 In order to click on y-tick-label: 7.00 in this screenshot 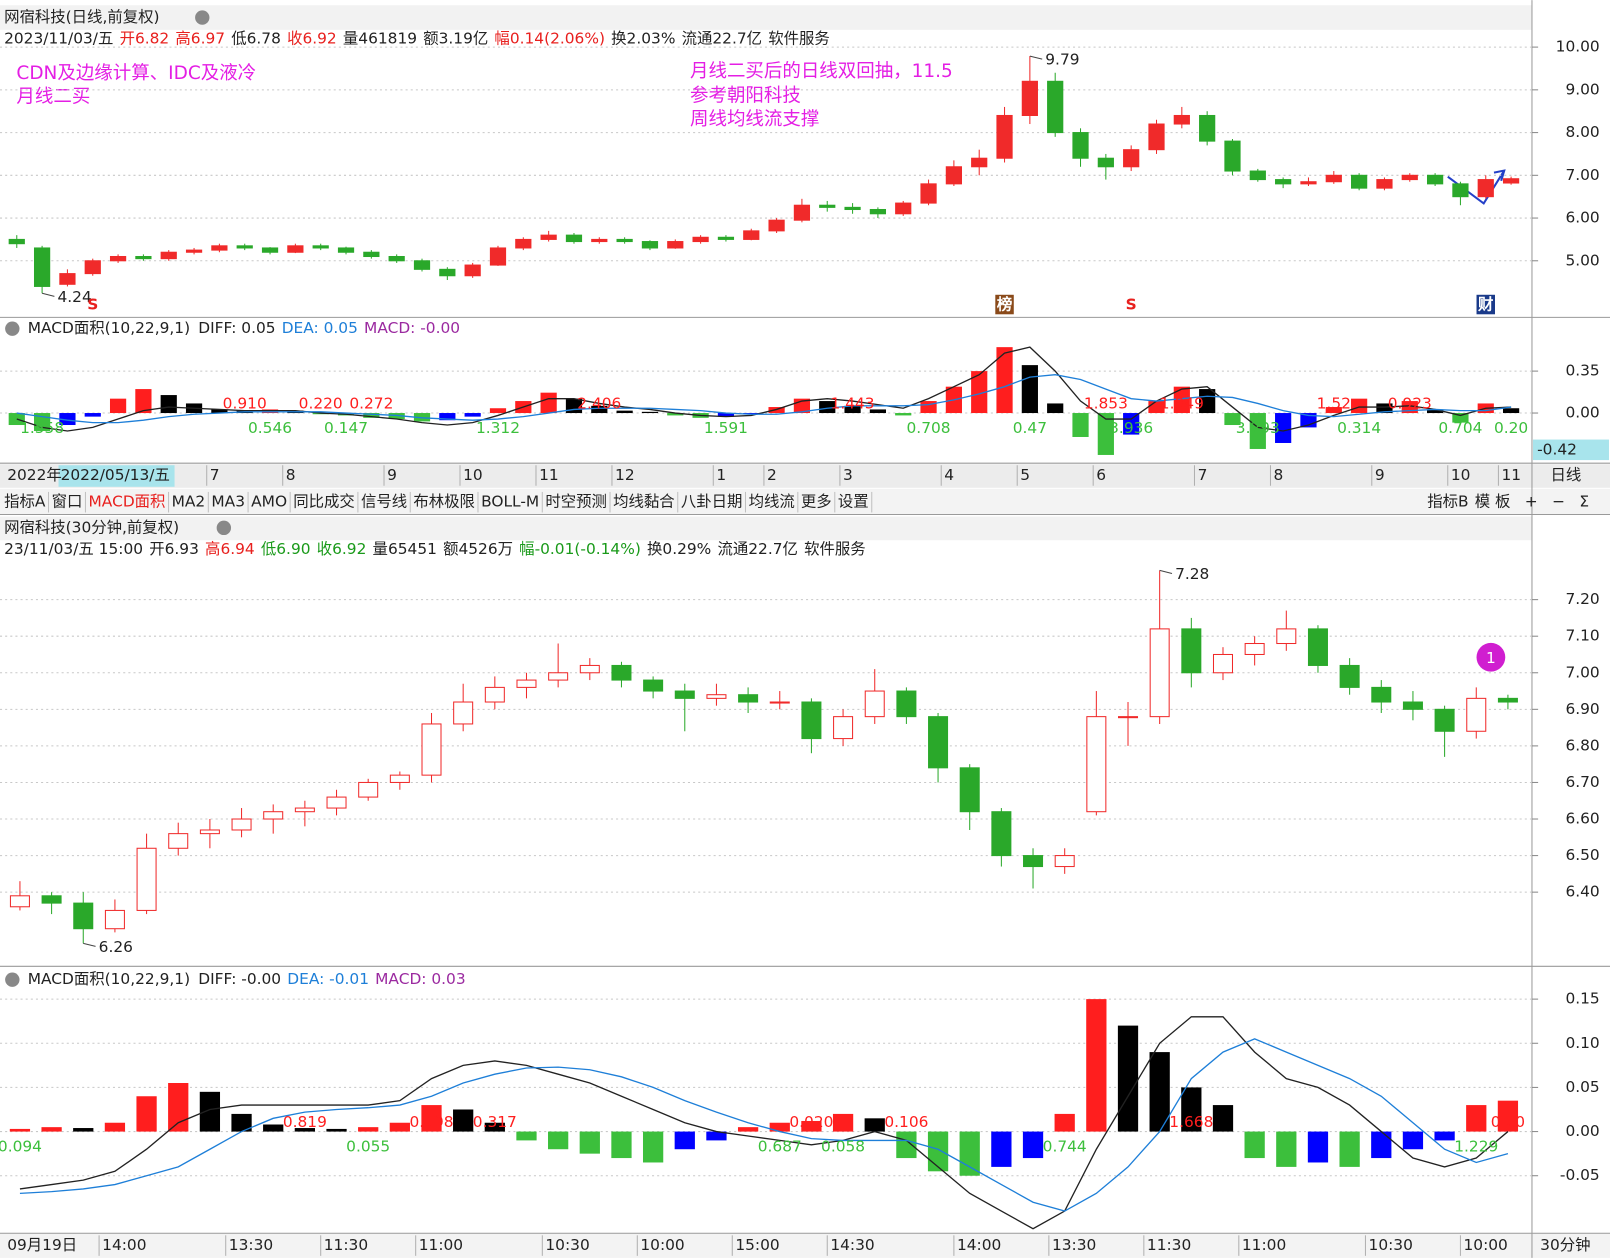, I will do `click(1582, 672)`.